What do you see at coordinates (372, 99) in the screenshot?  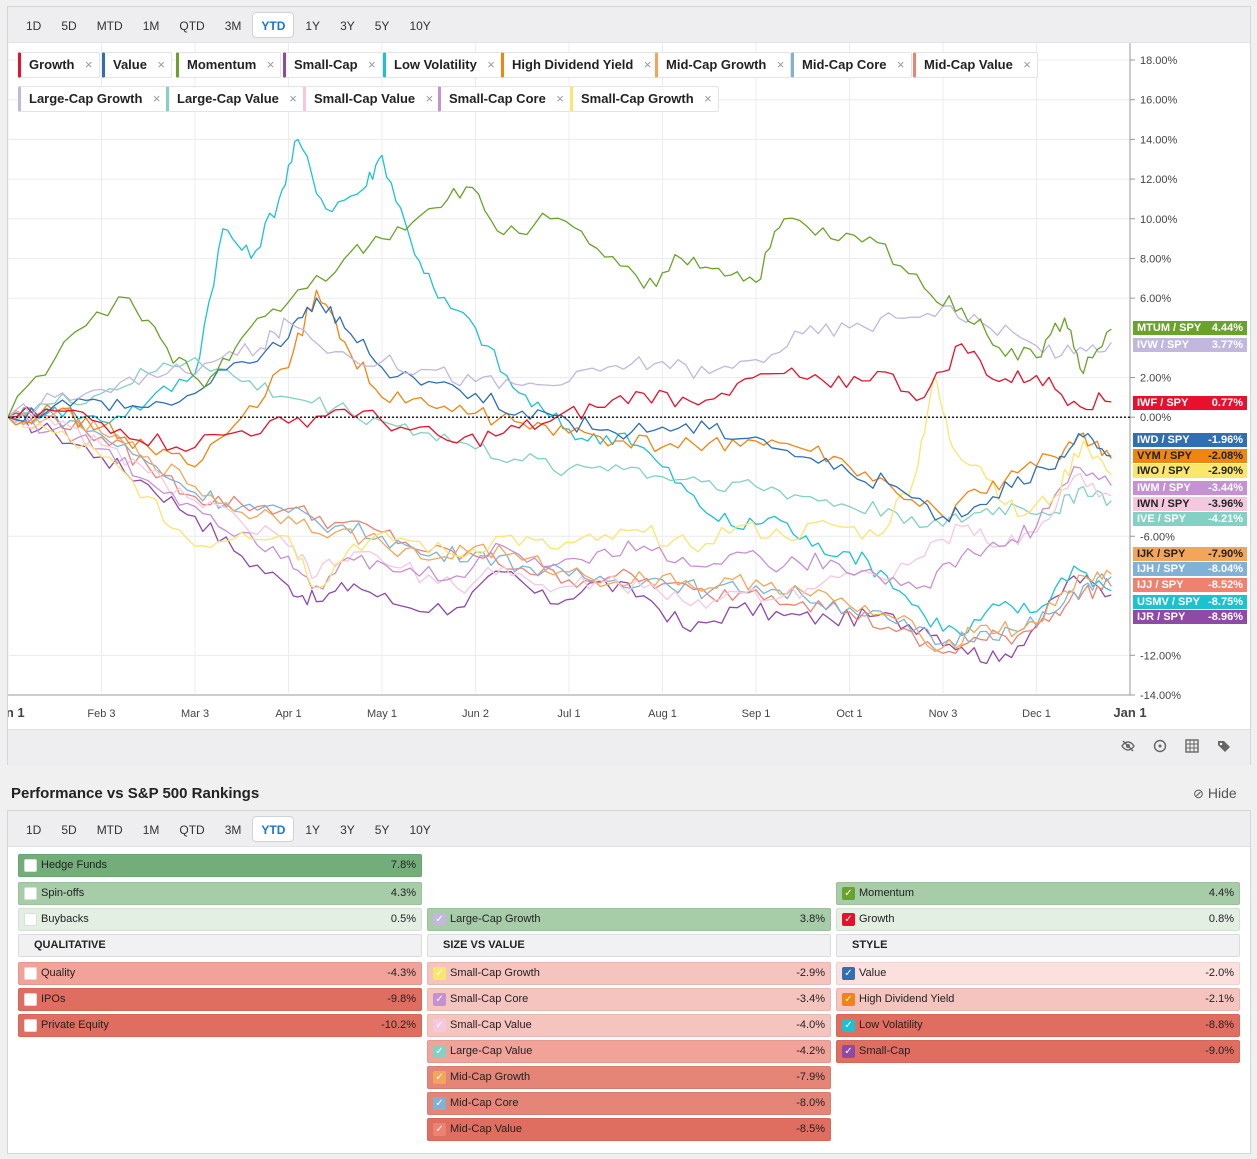 I see `series-chip: Small-Cap Value ×` at bounding box center [372, 99].